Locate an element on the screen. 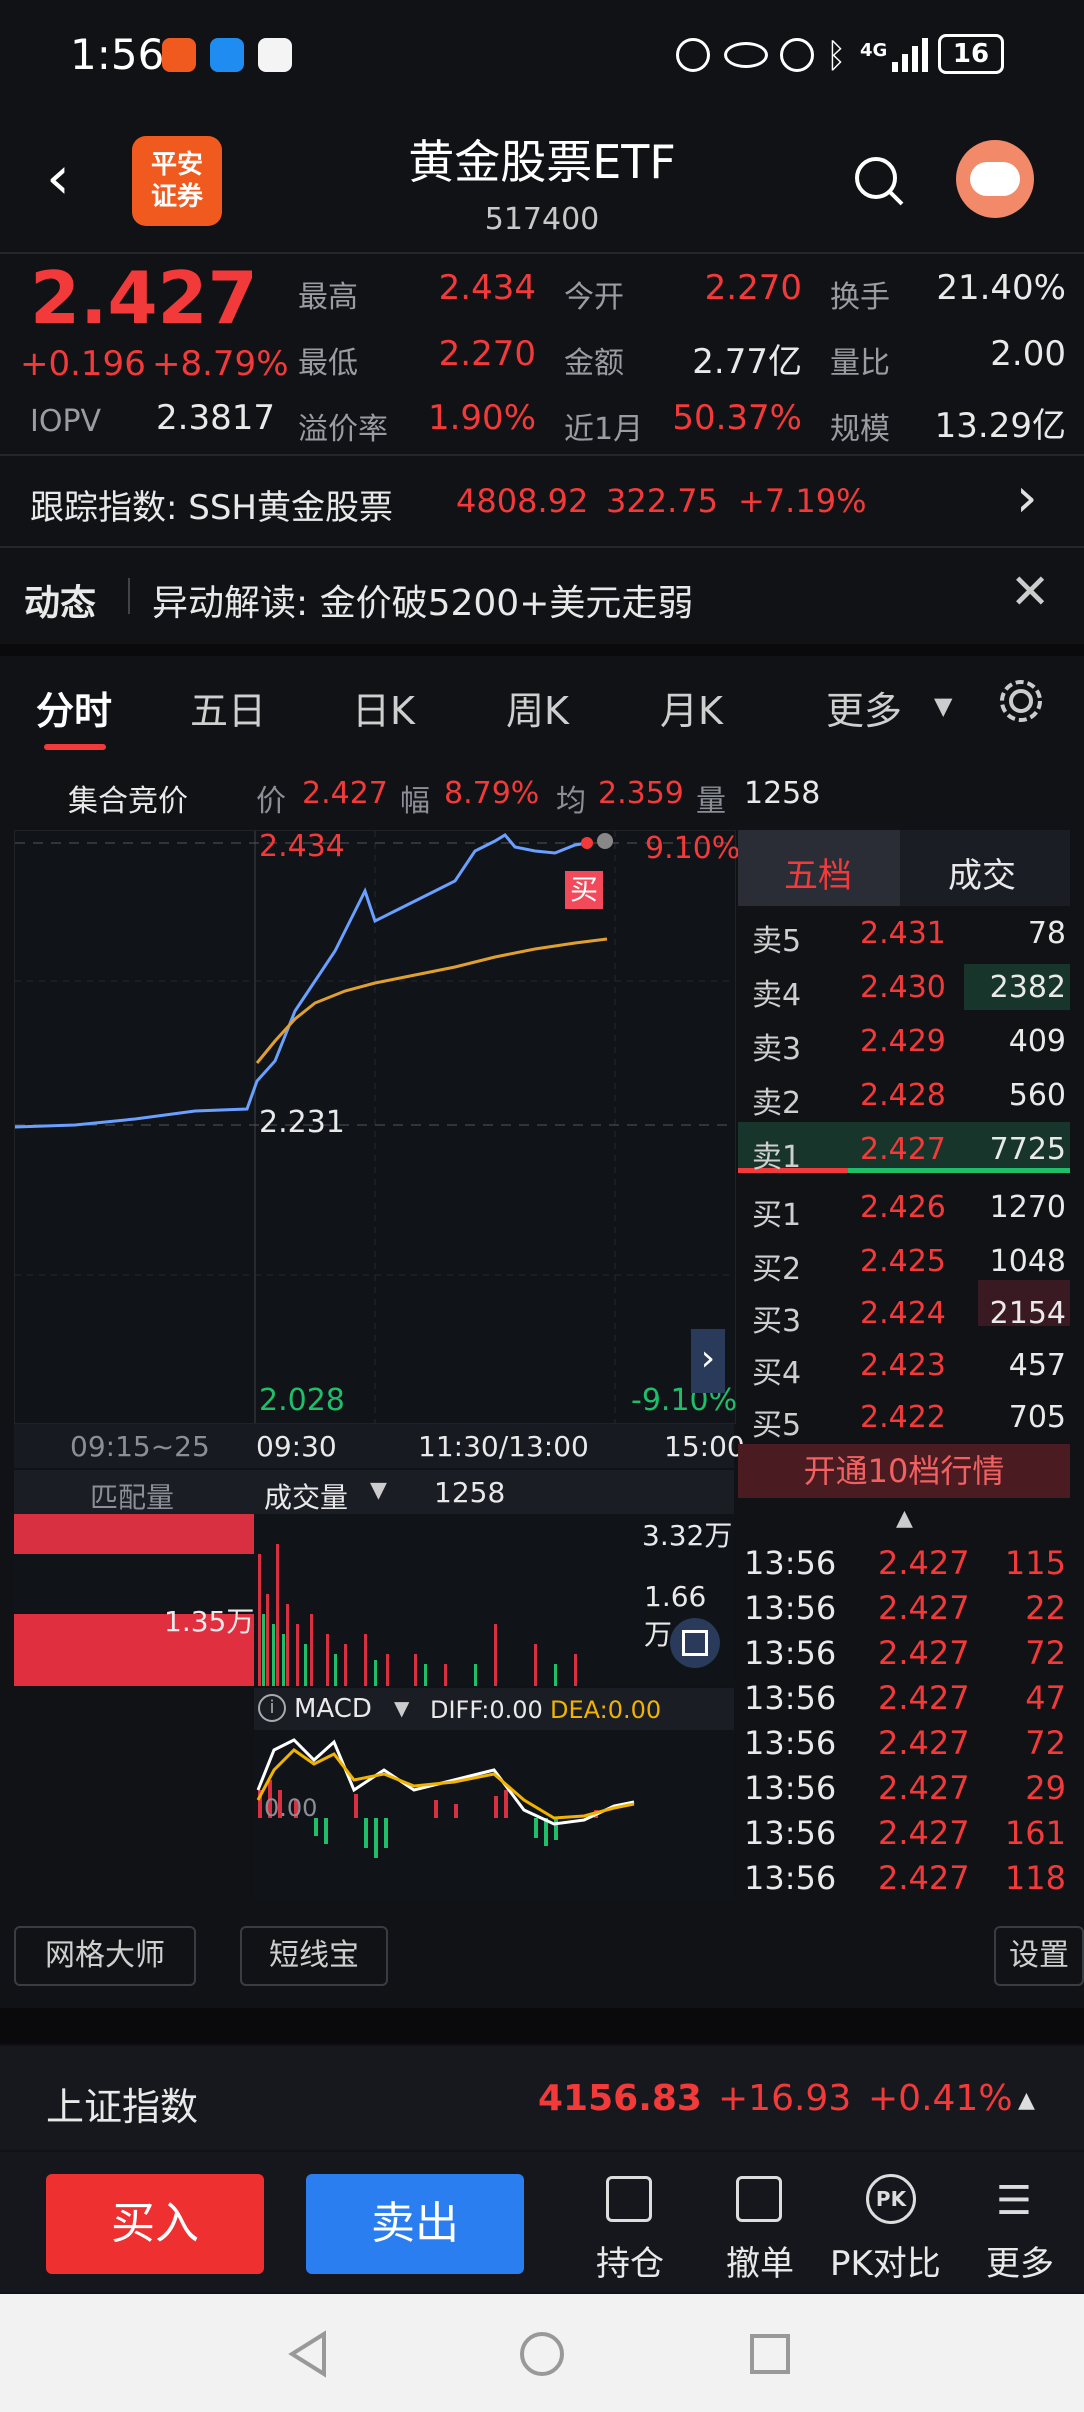  more-label: 更多 is located at coordinates (1020, 2264).